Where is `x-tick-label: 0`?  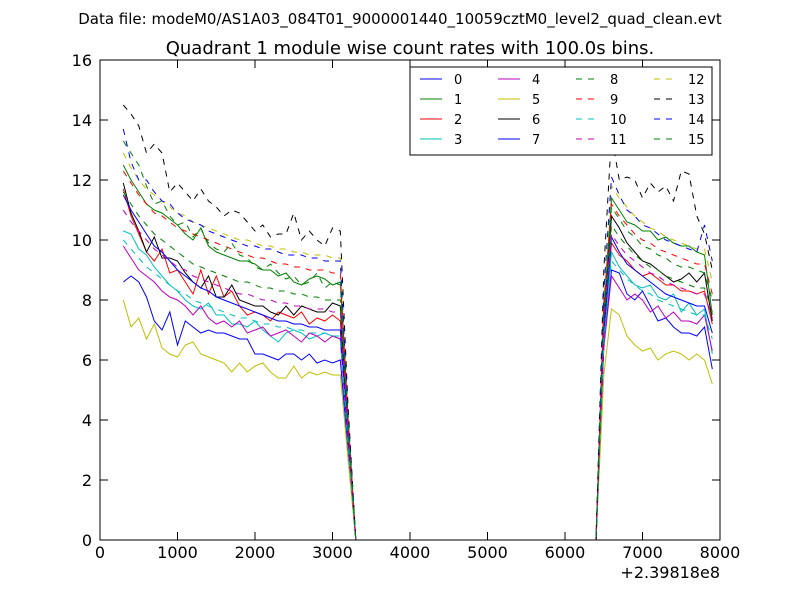
x-tick-label: 0 is located at coordinates (100, 552).